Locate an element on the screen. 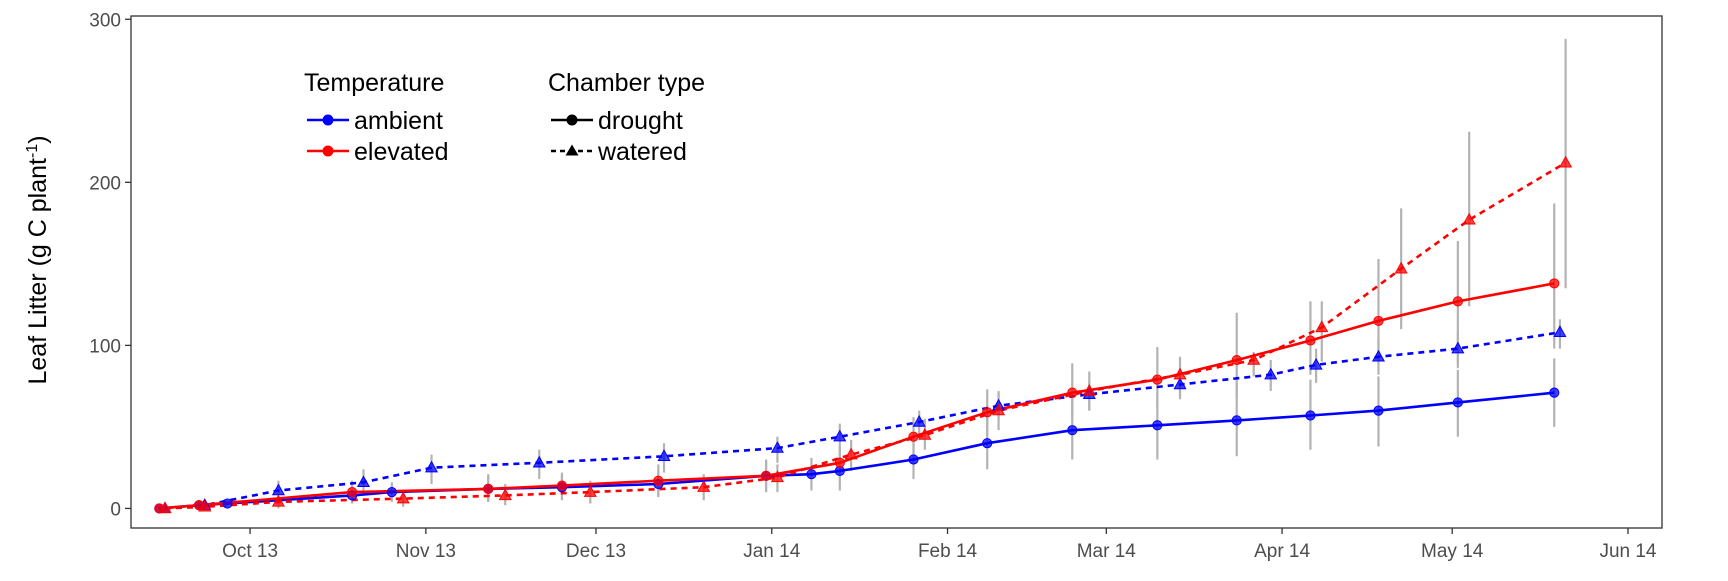  legend-title-chamber-type: Chamber type is located at coordinates (626, 83).